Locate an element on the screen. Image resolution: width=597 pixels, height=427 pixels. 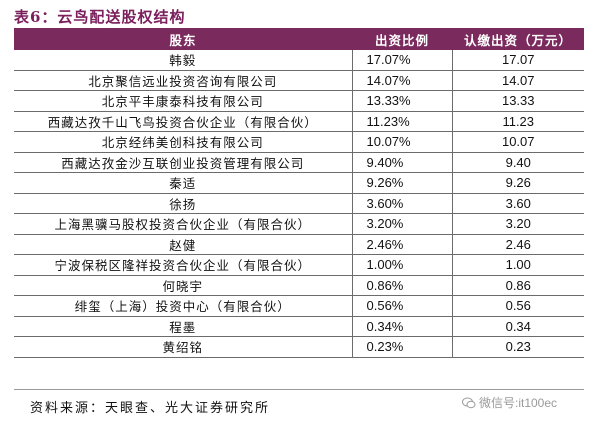
table-row: 何晓宇 0.86% 0.86 is located at coordinates (299, 285).